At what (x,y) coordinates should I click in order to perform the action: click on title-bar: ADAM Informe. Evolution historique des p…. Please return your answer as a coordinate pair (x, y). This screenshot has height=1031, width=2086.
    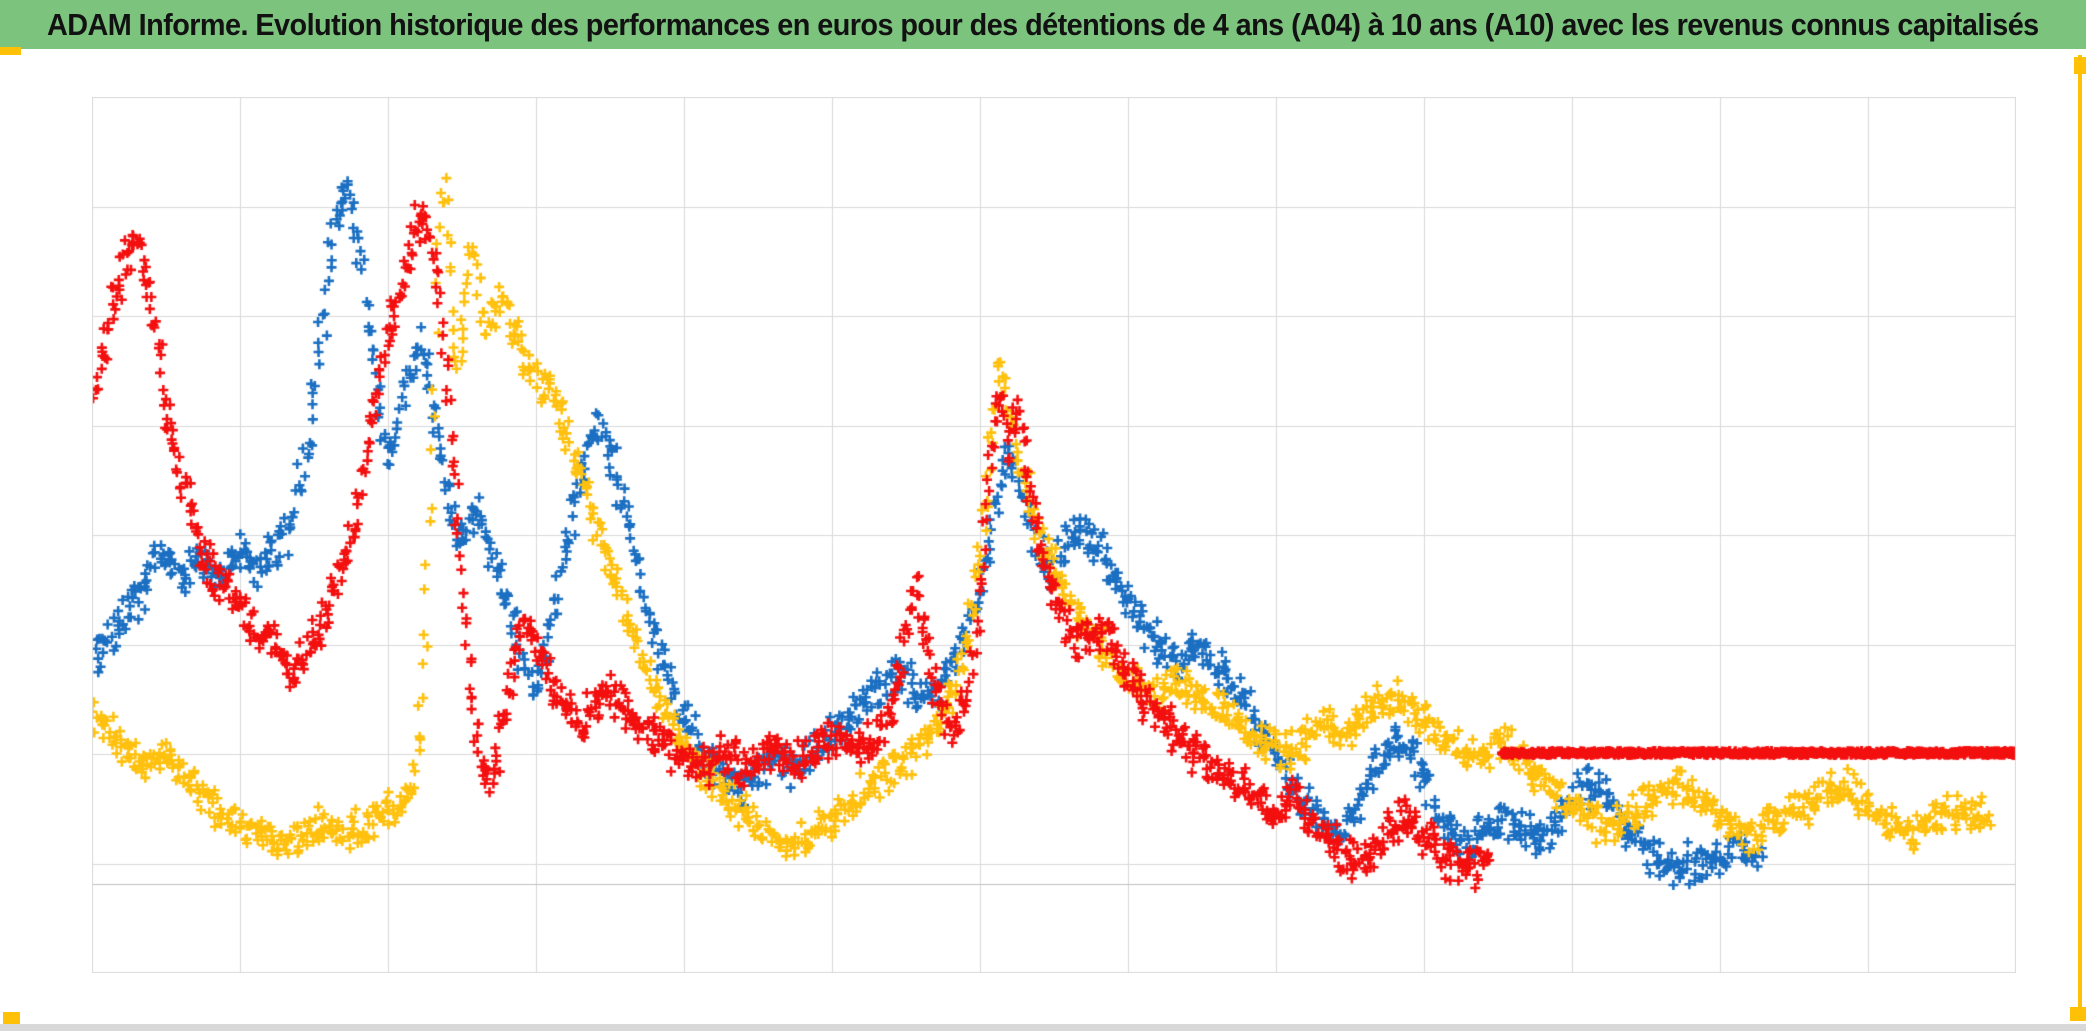
    Looking at the image, I should click on (1043, 24).